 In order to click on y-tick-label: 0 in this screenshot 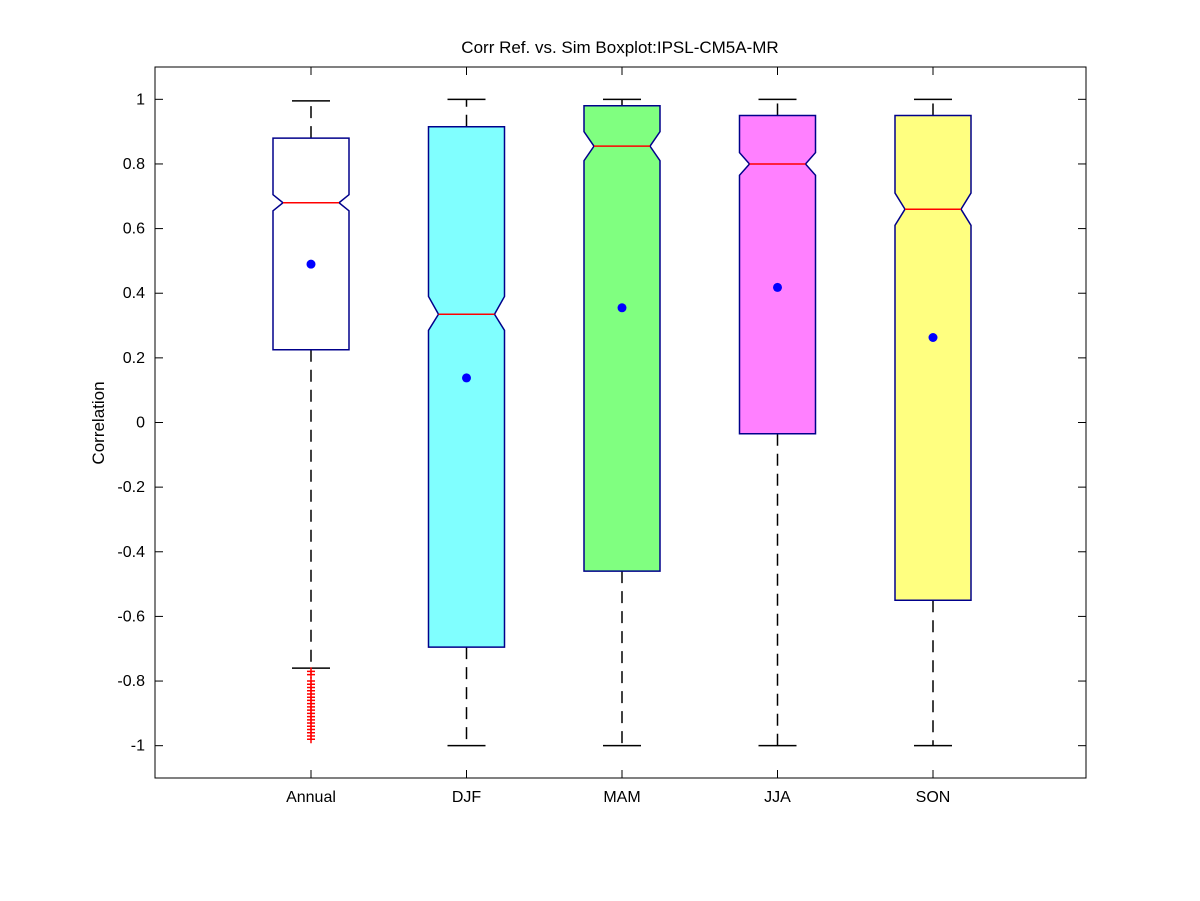, I will do `click(140, 423)`.